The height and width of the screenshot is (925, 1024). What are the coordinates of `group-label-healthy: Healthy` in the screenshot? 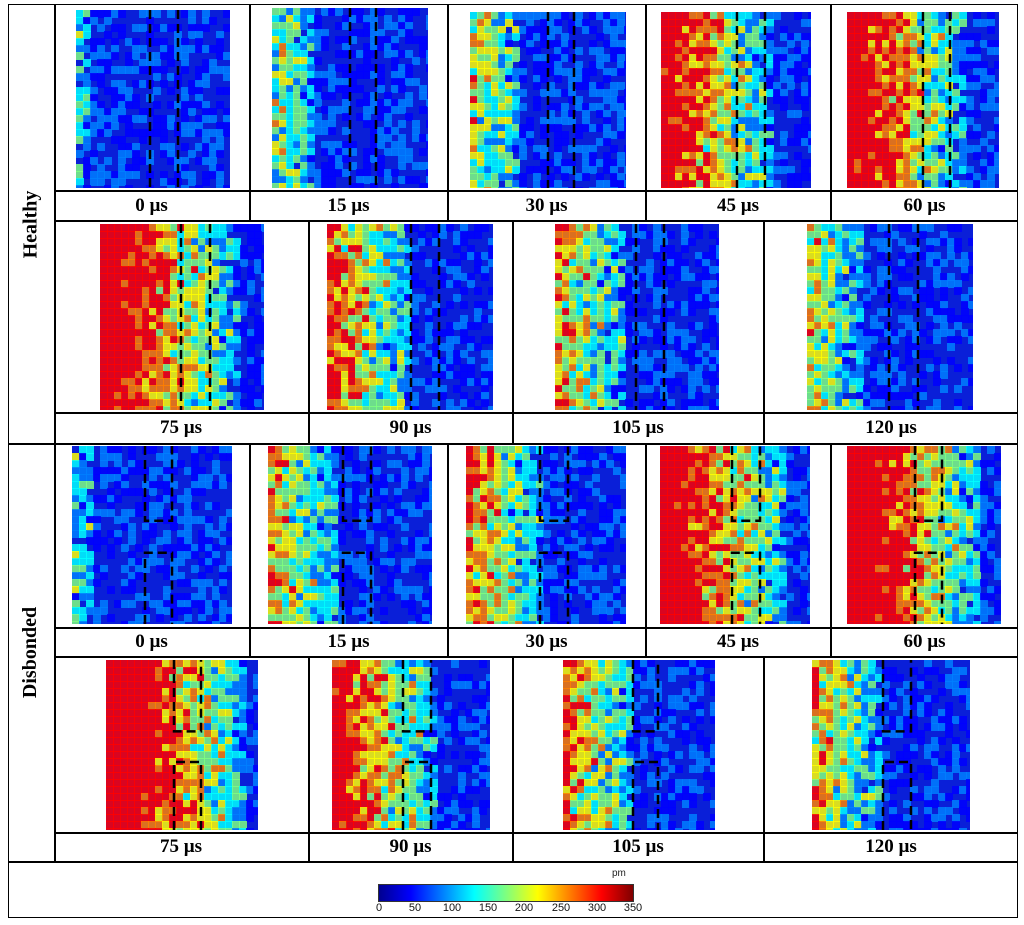 It's located at (31, 224).